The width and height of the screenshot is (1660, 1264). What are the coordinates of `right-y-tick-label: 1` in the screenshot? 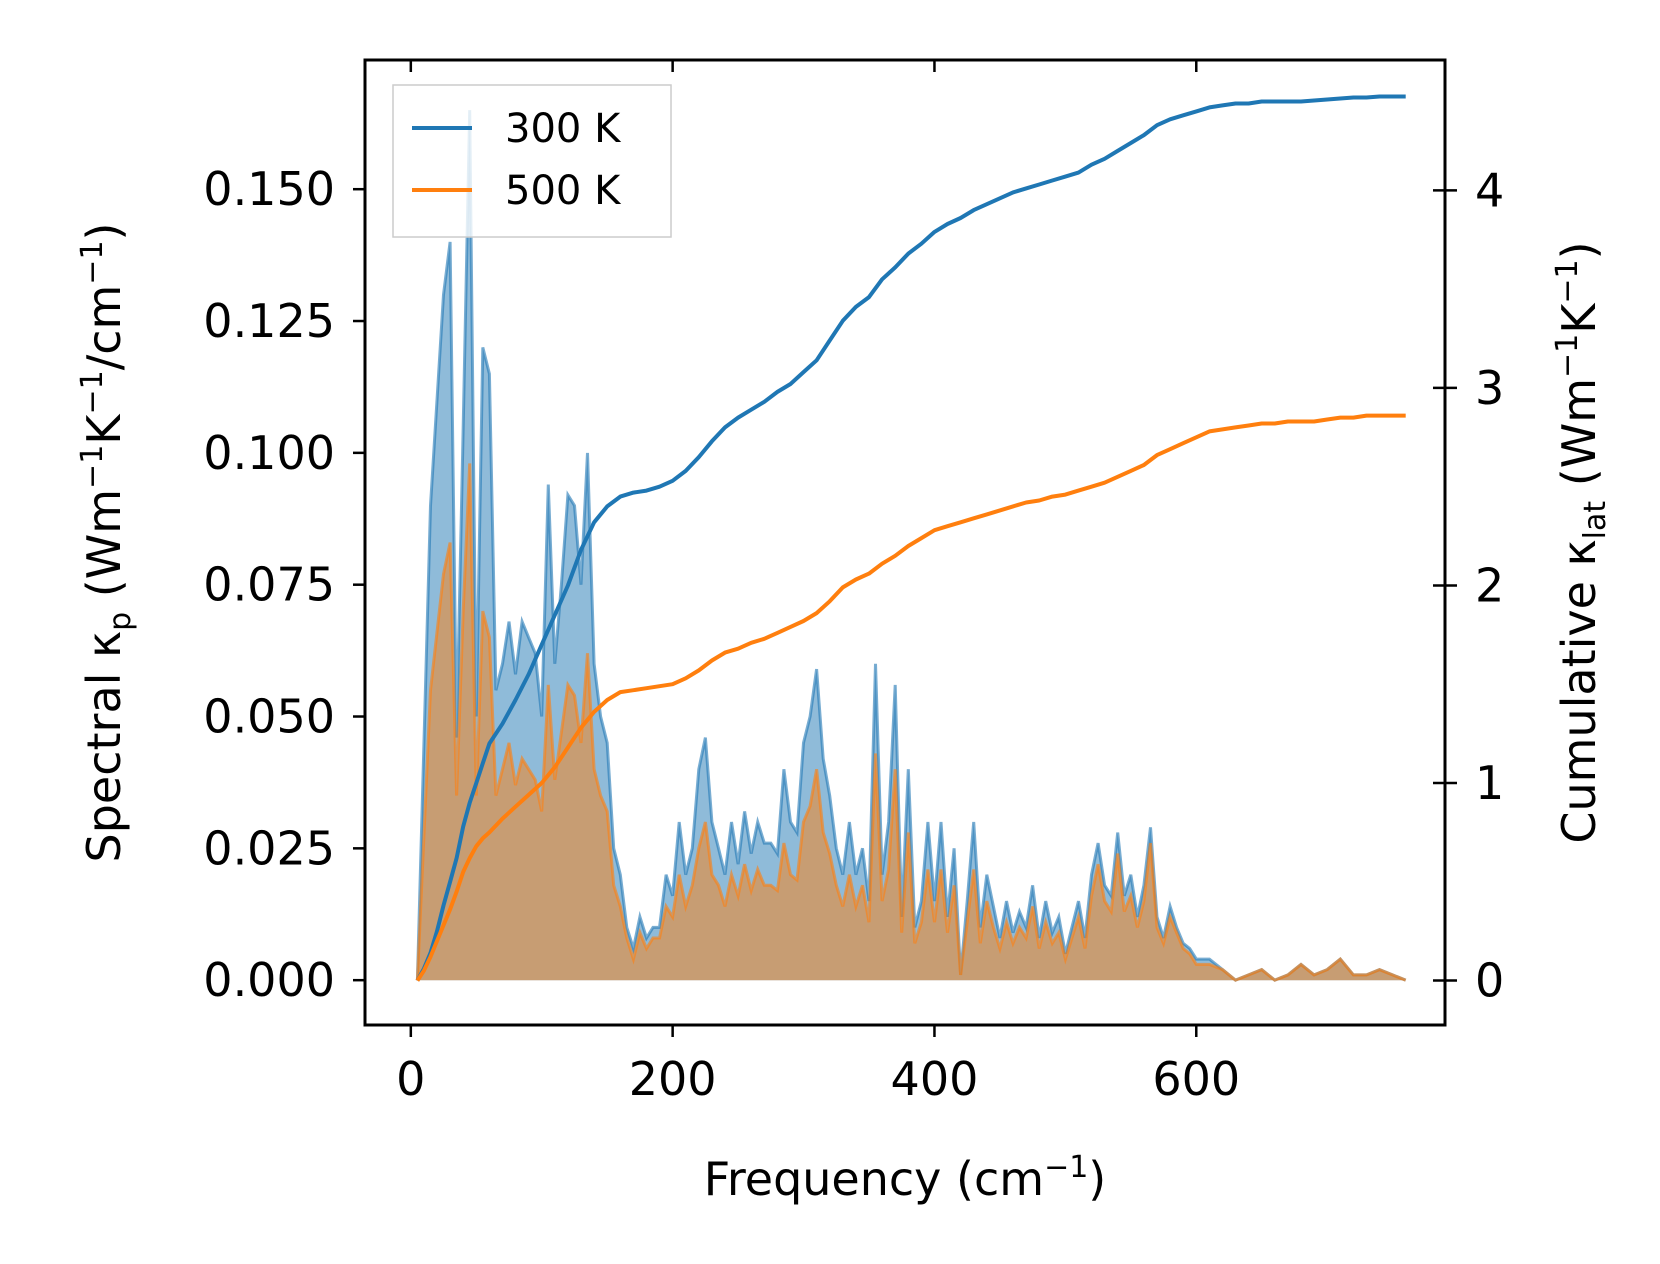 It's located at (1489, 783).